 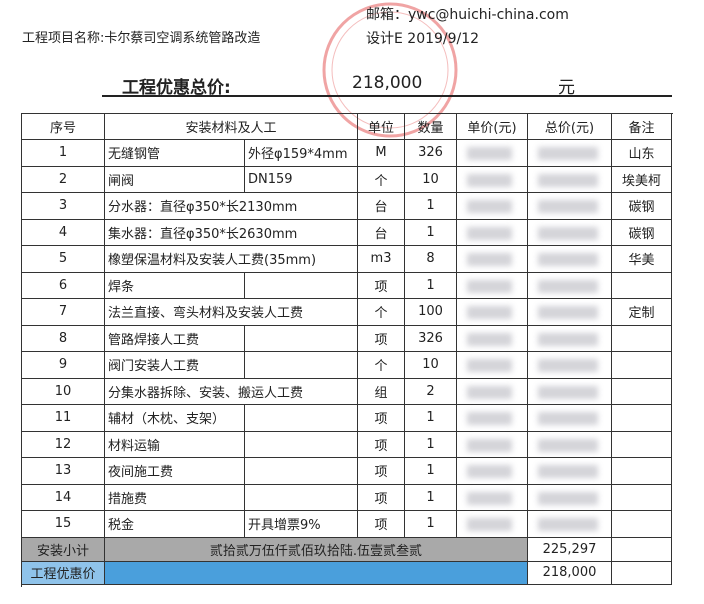 I want to click on column-header: 单价(元), so click(x=492, y=126).